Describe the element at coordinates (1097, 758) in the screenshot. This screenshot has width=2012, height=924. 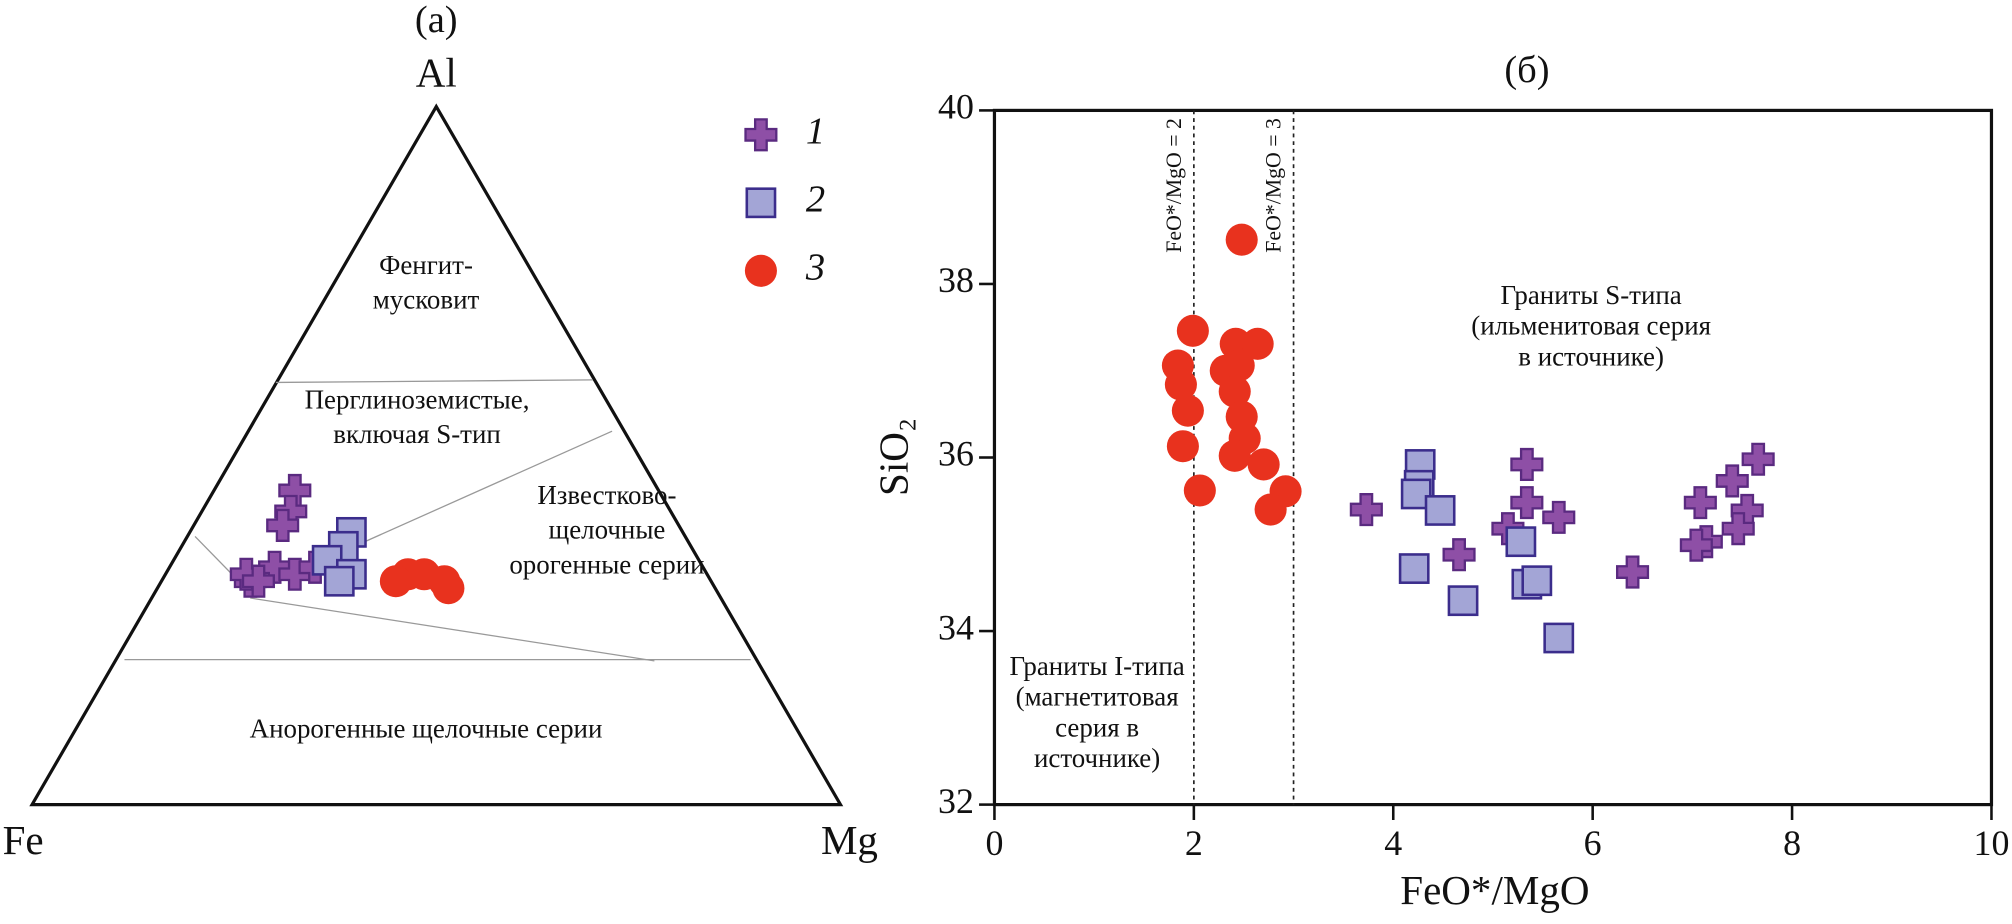
I see `annotation: источнике)` at that location.